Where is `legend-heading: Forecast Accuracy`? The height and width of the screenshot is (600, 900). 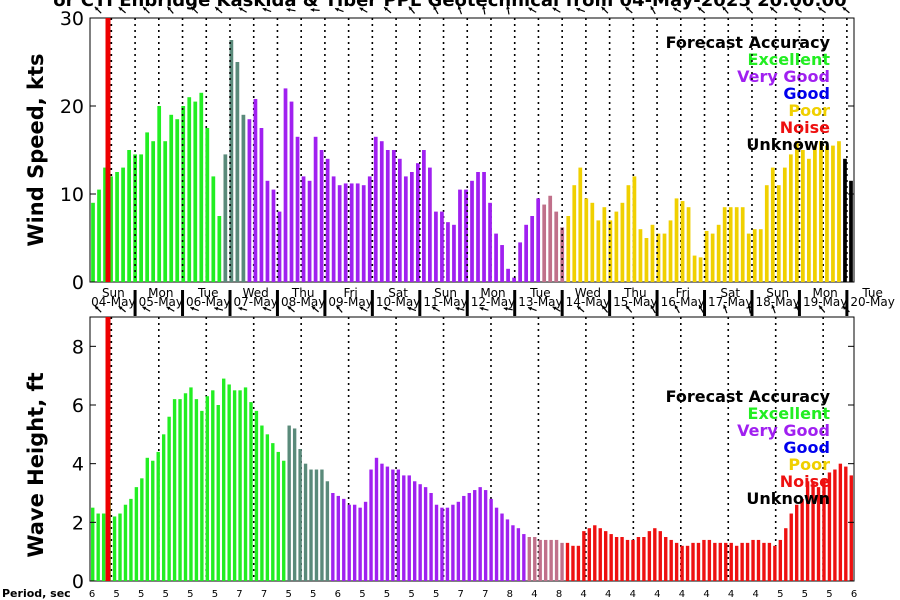
legend-heading: Forecast Accuracy is located at coordinates (748, 396).